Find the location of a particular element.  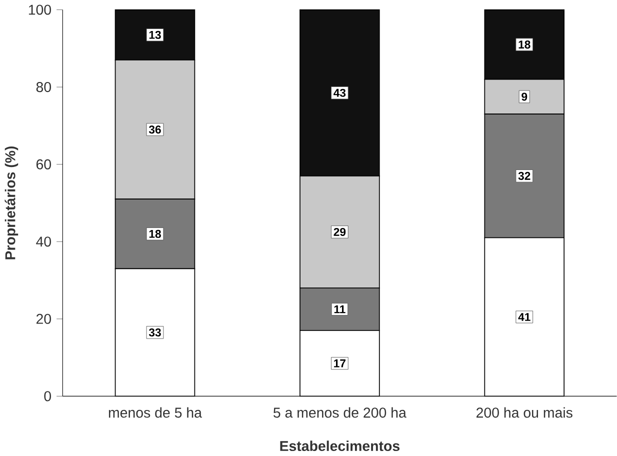

data-label: 29 is located at coordinates (340, 232).